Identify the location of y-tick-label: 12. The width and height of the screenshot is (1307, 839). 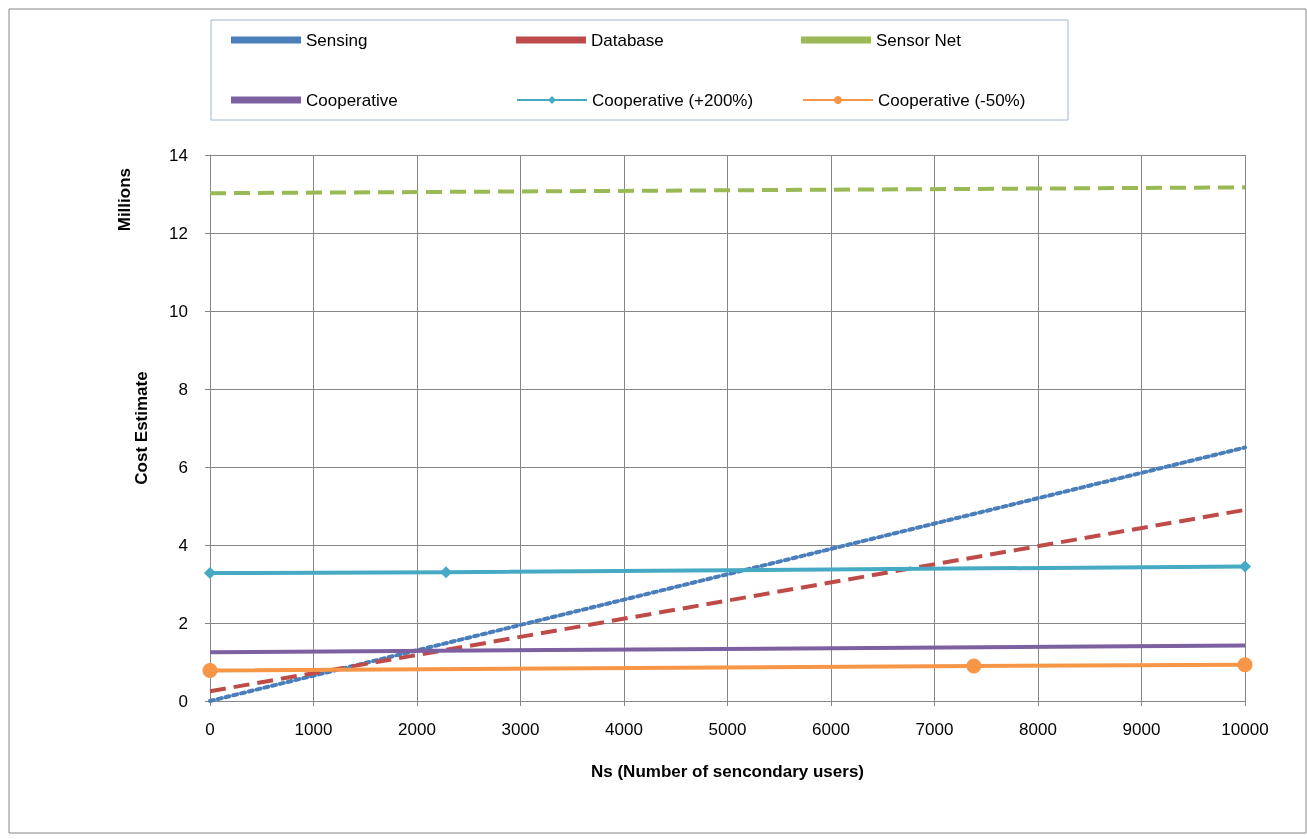
(178, 233).